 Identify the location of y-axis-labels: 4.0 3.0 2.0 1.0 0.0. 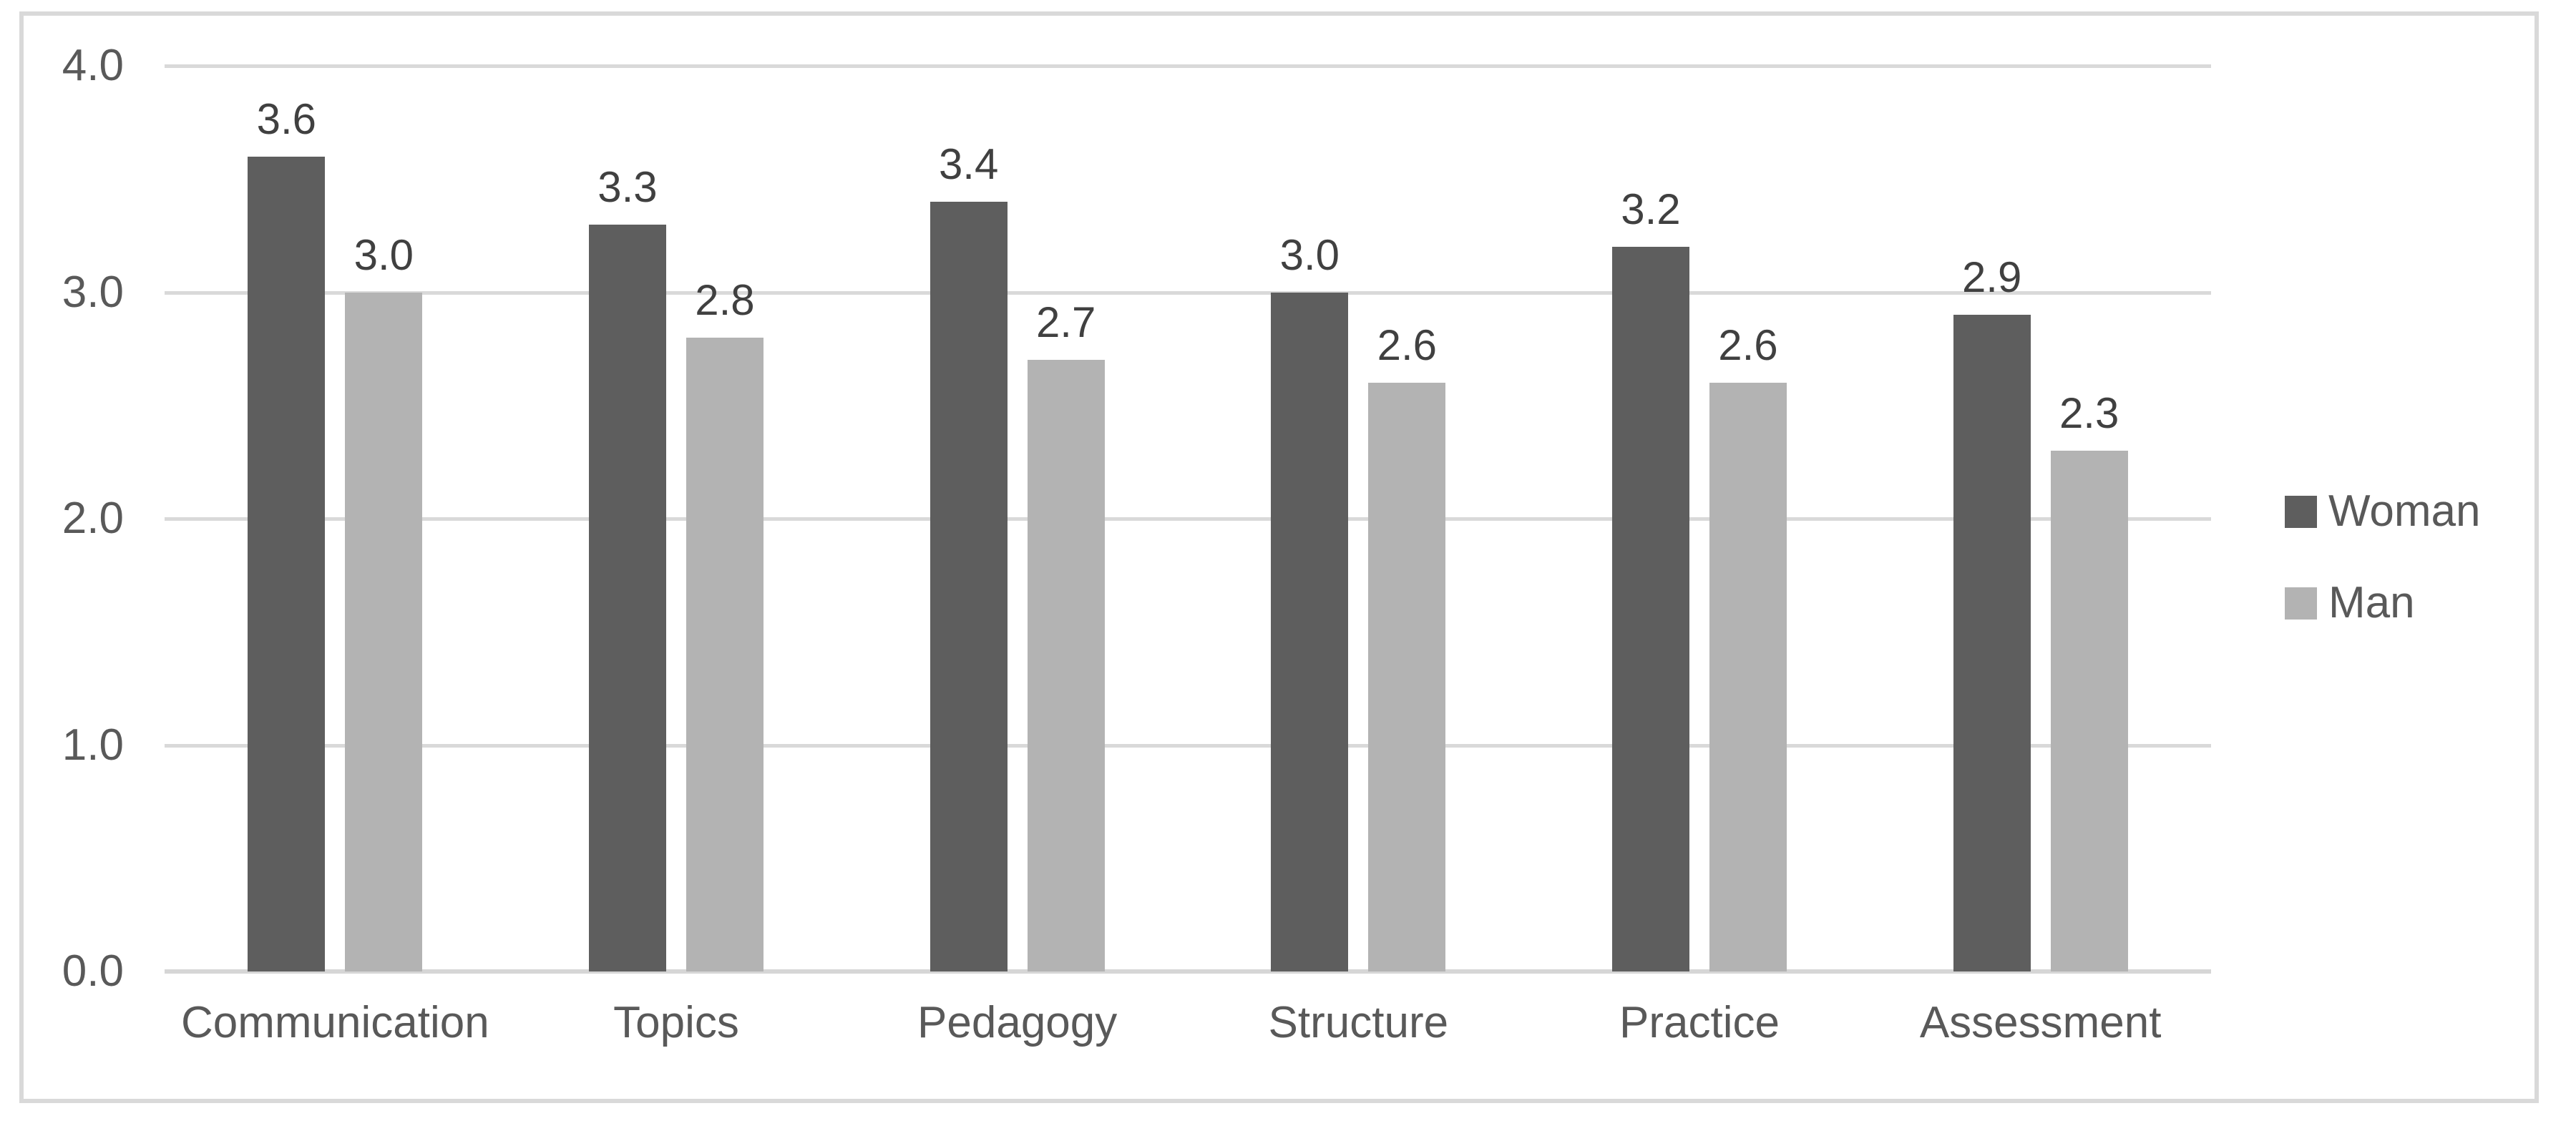
(74, 519).